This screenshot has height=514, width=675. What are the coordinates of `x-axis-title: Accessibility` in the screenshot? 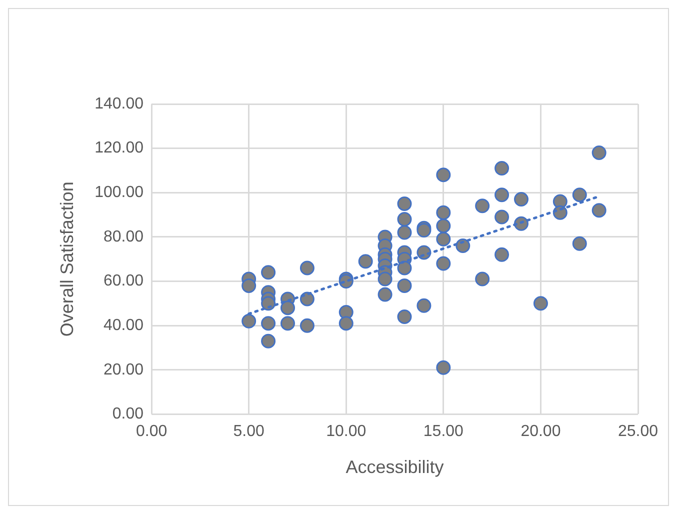 It's located at (395, 467).